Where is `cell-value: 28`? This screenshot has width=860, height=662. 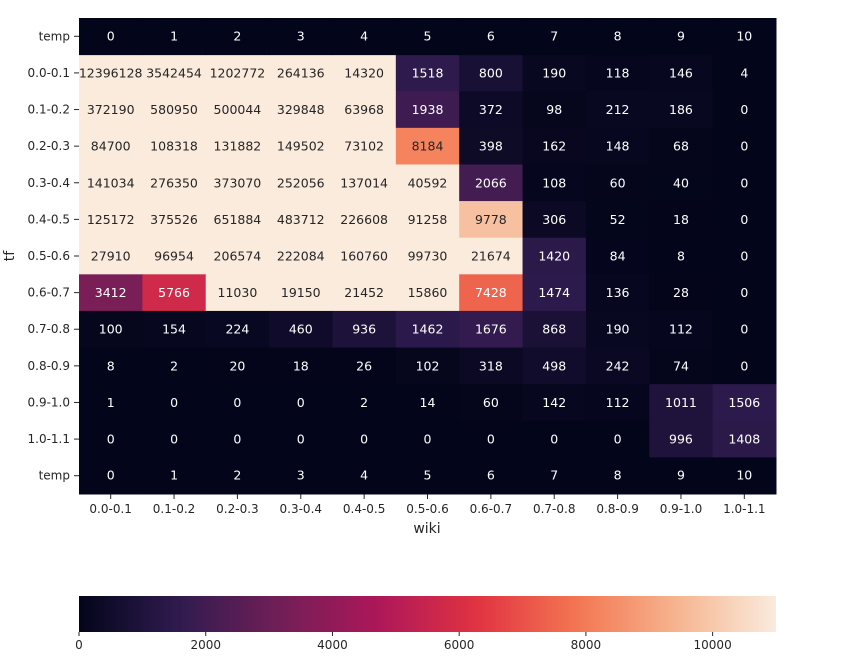 cell-value: 28 is located at coordinates (681, 292).